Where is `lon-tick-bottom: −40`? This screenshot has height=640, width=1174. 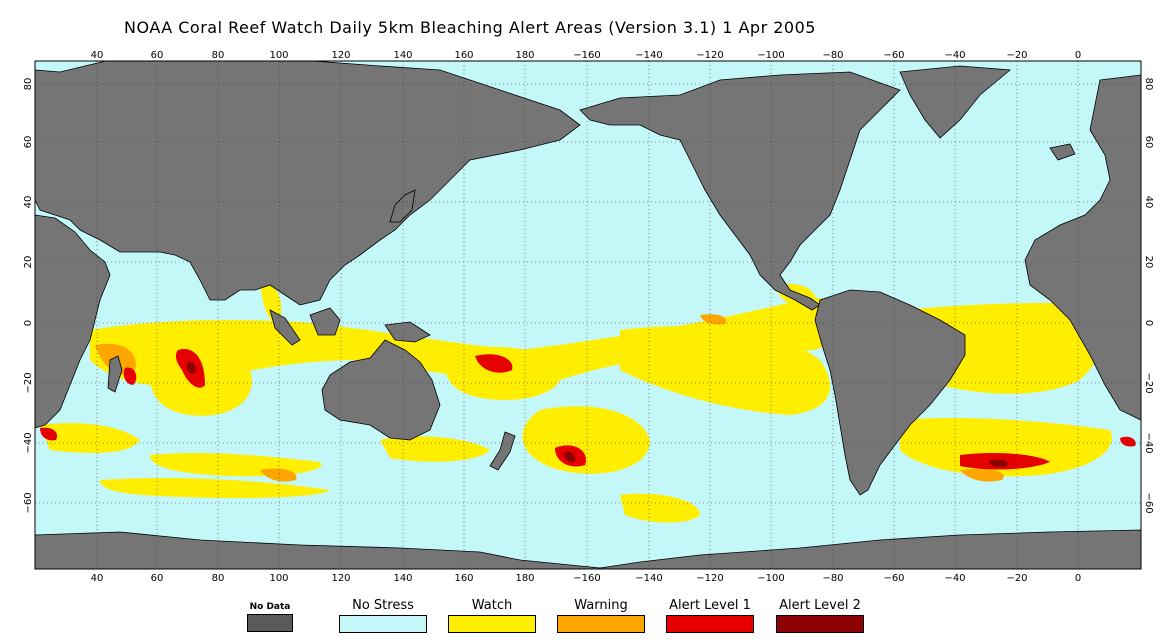
lon-tick-bottom: −40 is located at coordinates (954, 578).